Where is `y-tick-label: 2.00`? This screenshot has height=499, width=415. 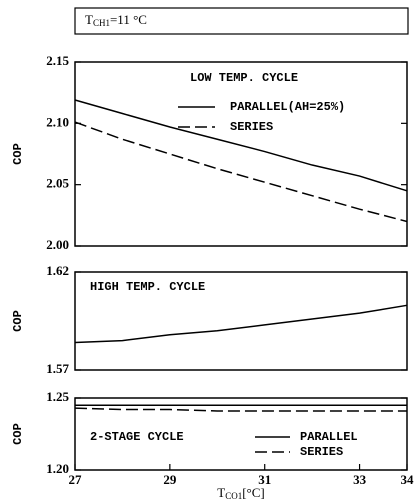 y-tick-label: 2.00 is located at coordinates (57, 244).